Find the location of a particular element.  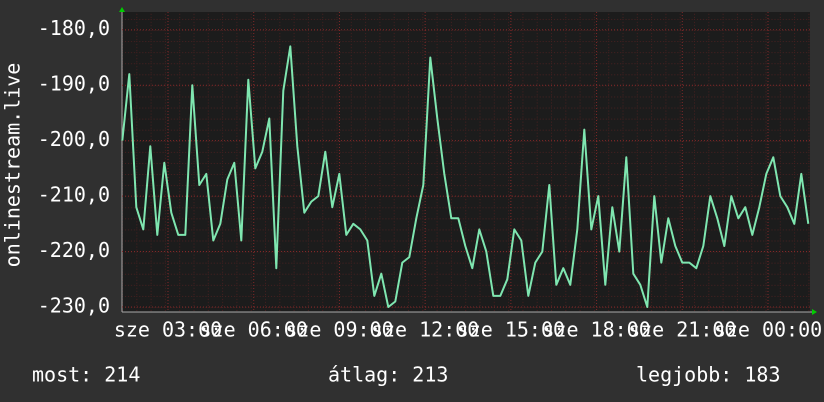

y-tick-label: -200,0 is located at coordinates (74, 139).